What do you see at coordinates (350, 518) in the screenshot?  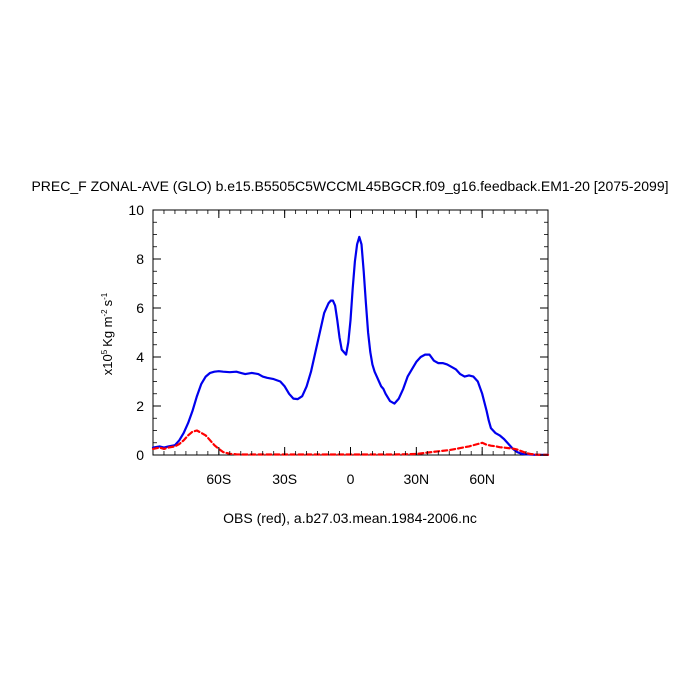 I see `chart-caption: OBS (red), a.b27.03.mean.1984-2006.nc` at bounding box center [350, 518].